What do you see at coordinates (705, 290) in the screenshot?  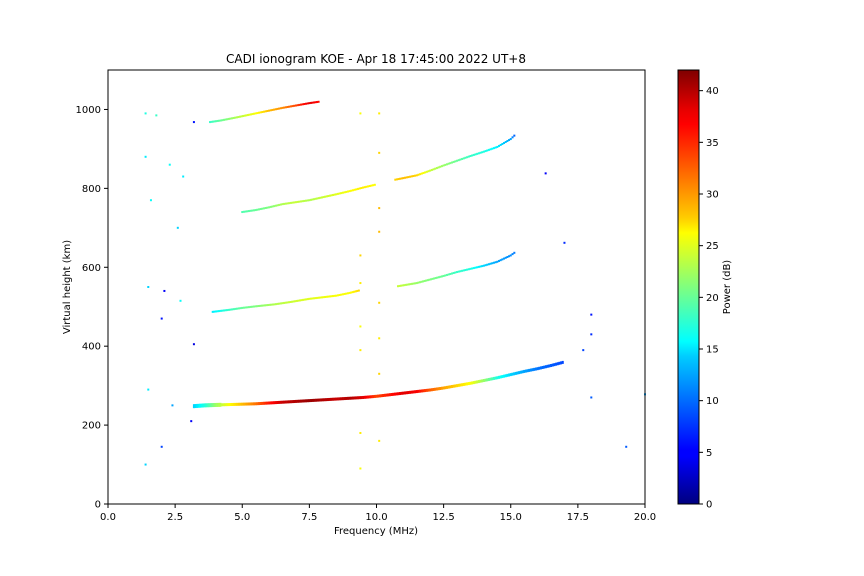 I see `colorbar: 0 5 10 15 20 25 30 35 40 Power (dB)` at bounding box center [705, 290].